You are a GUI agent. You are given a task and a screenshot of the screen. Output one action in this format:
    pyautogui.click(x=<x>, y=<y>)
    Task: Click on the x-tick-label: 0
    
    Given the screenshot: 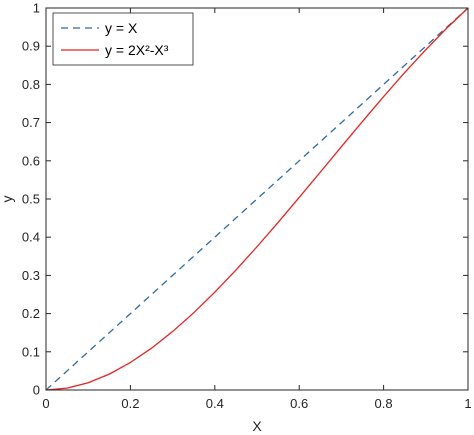 What is the action you would take?
    pyautogui.click(x=45, y=403)
    